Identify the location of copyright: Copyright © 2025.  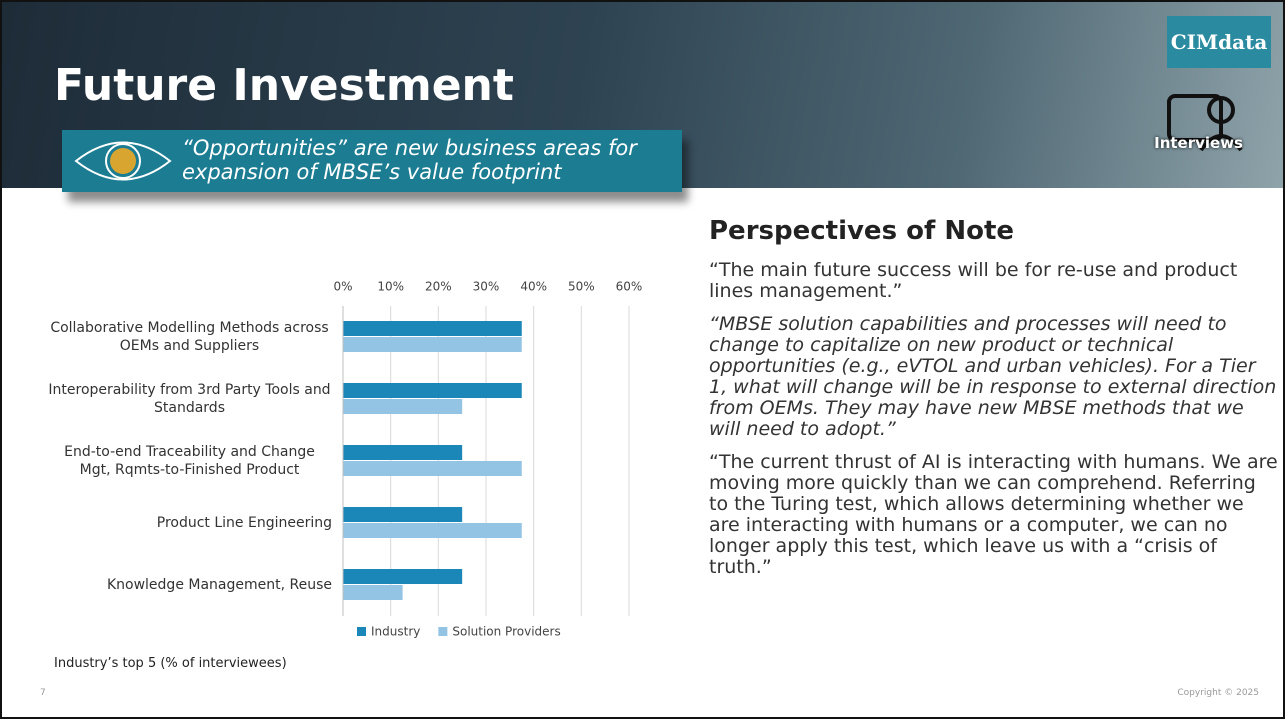
(1218, 693).